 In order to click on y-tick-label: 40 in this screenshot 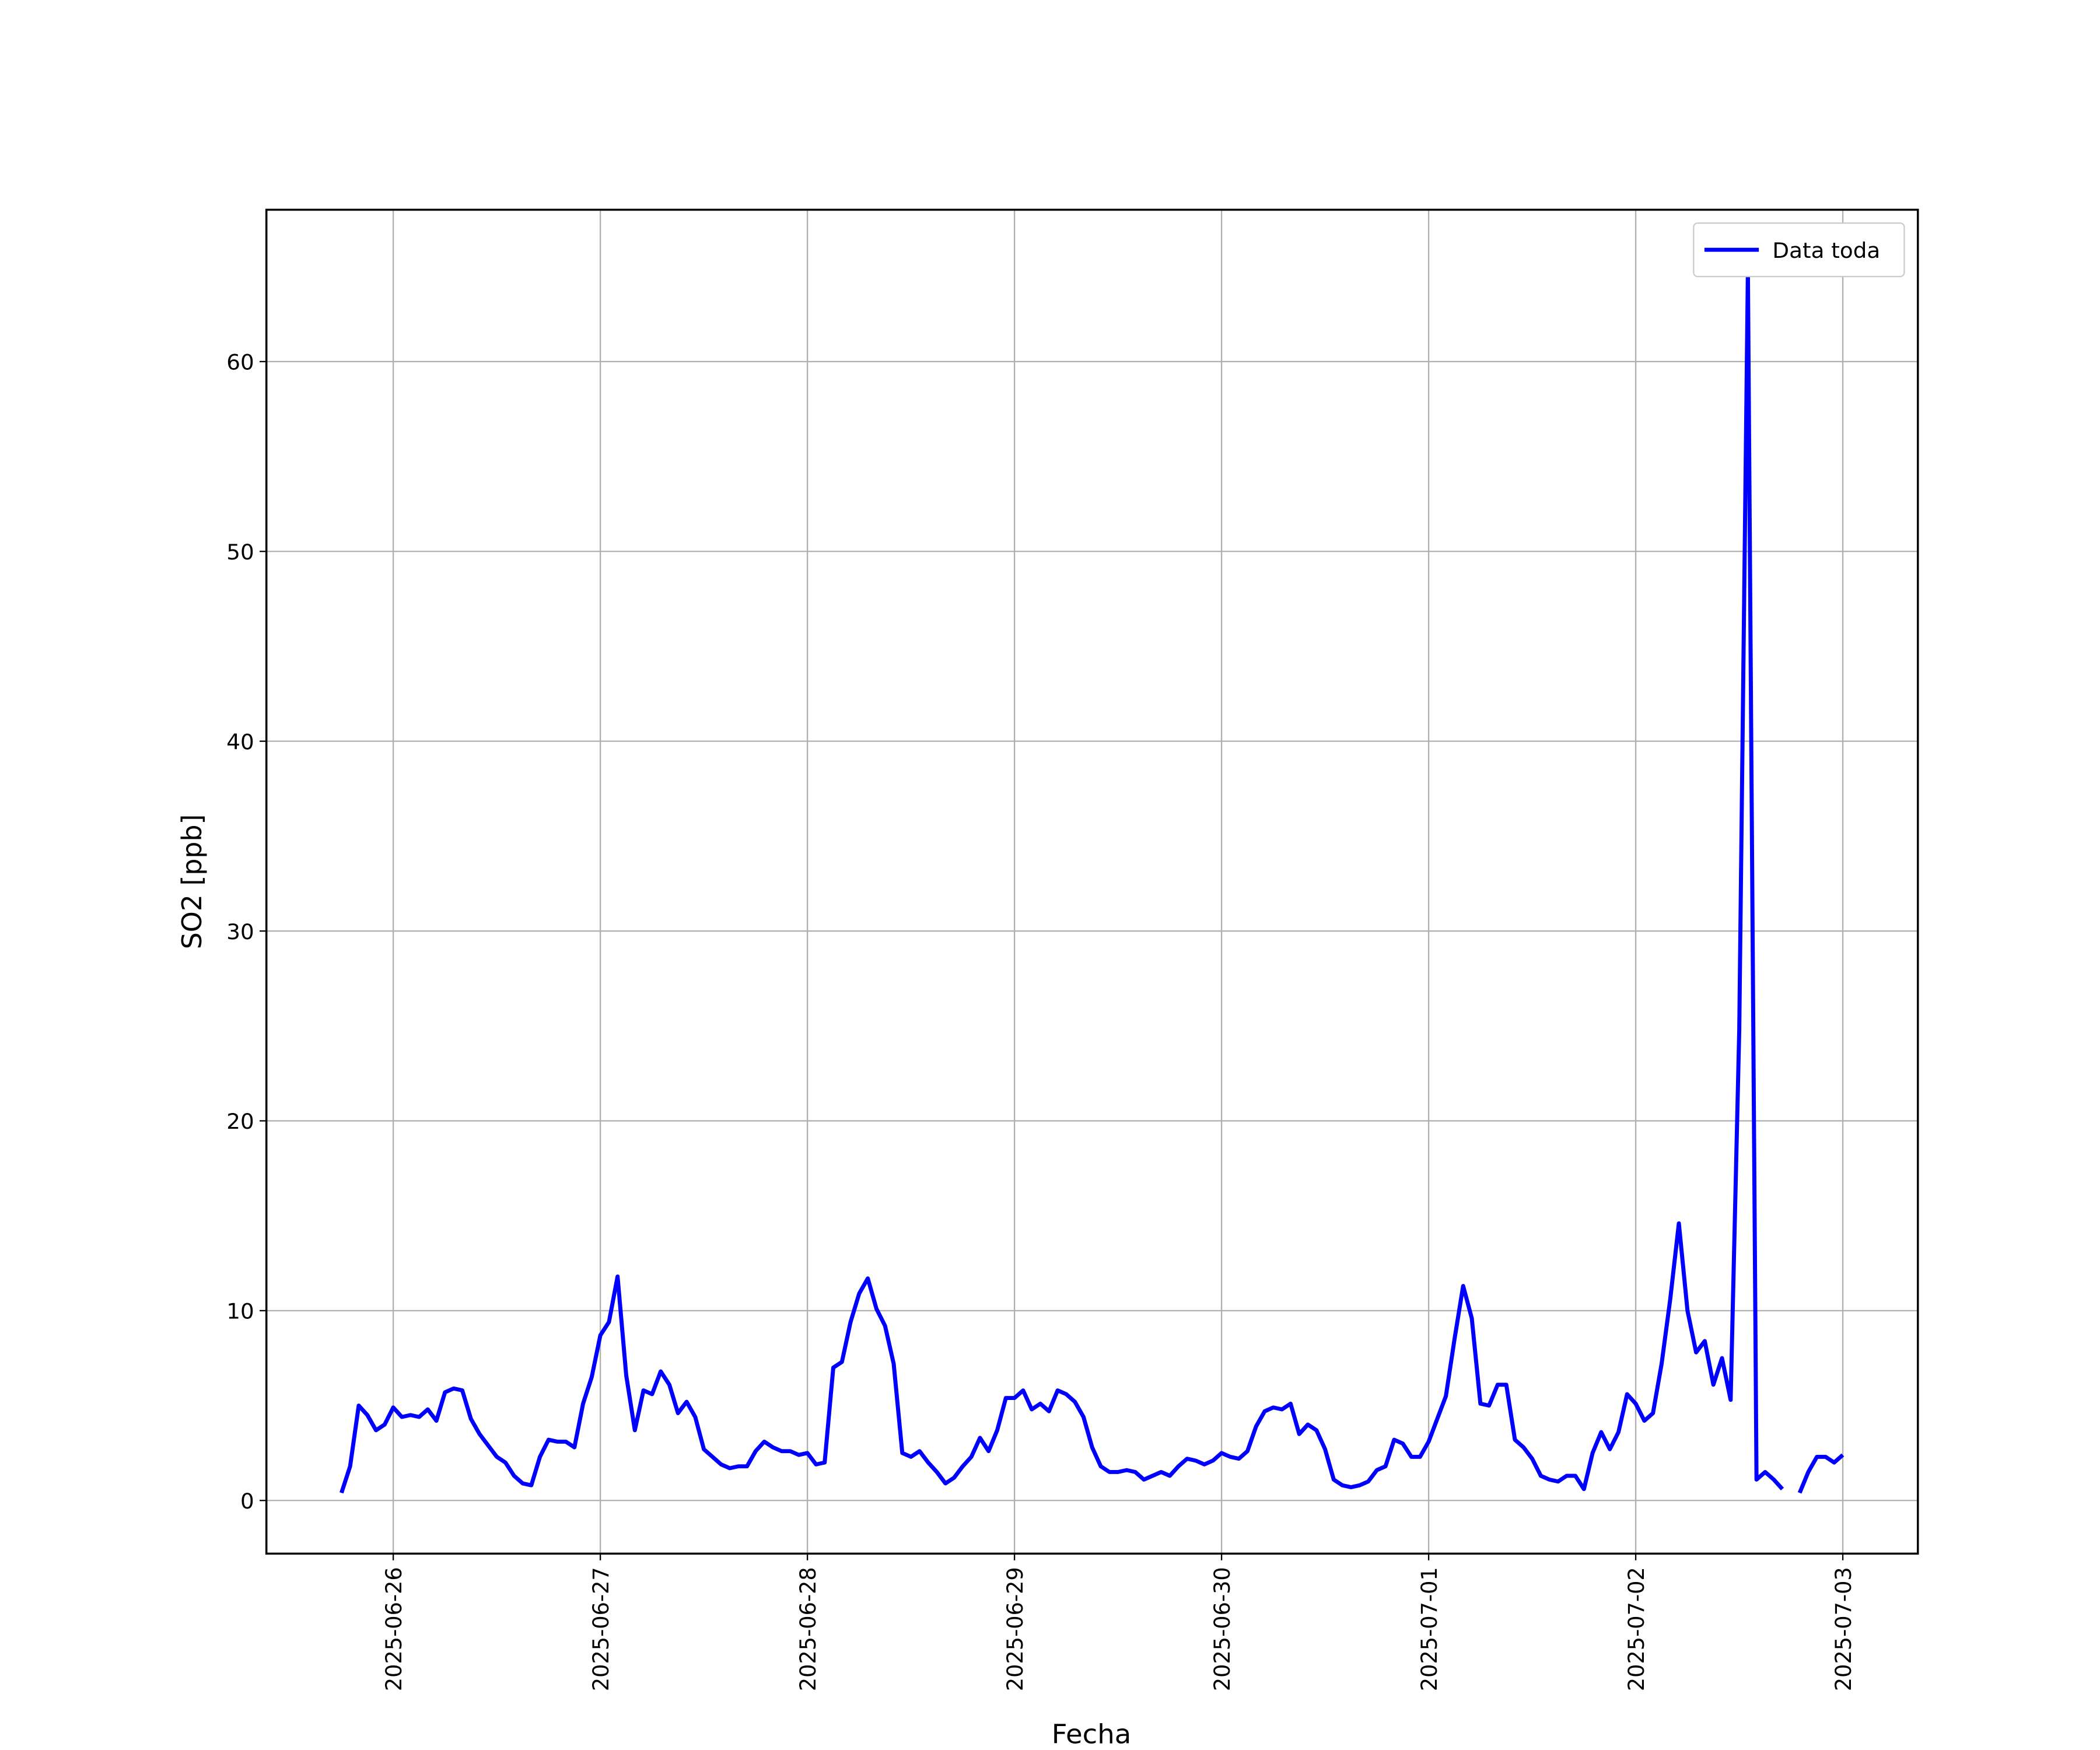, I will do `click(240, 743)`.